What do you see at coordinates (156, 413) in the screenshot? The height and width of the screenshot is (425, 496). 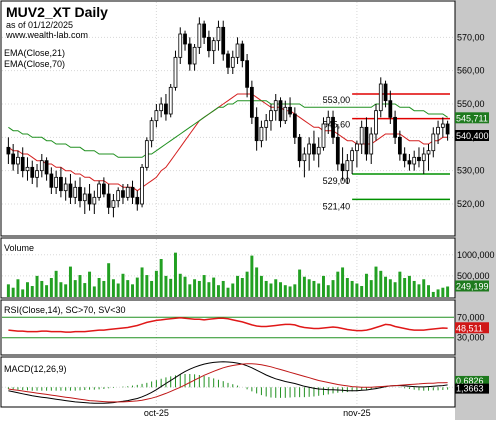 I see `date-tick-label: oct-25` at bounding box center [156, 413].